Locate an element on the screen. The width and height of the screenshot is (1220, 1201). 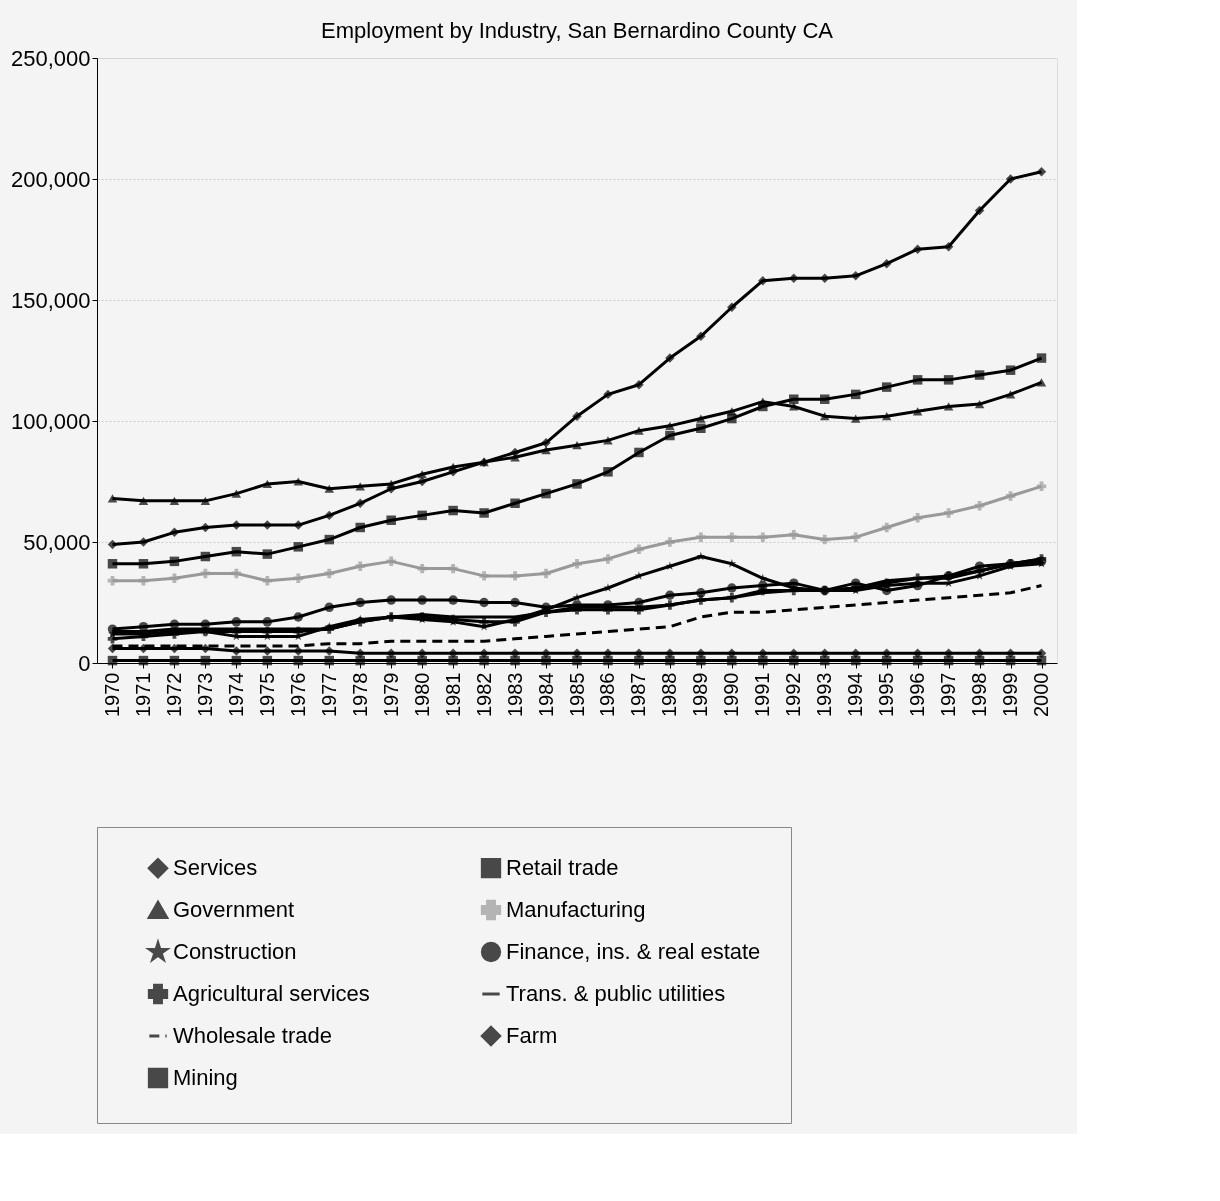
x-tick-label: 1978 is located at coordinates (359, 694).